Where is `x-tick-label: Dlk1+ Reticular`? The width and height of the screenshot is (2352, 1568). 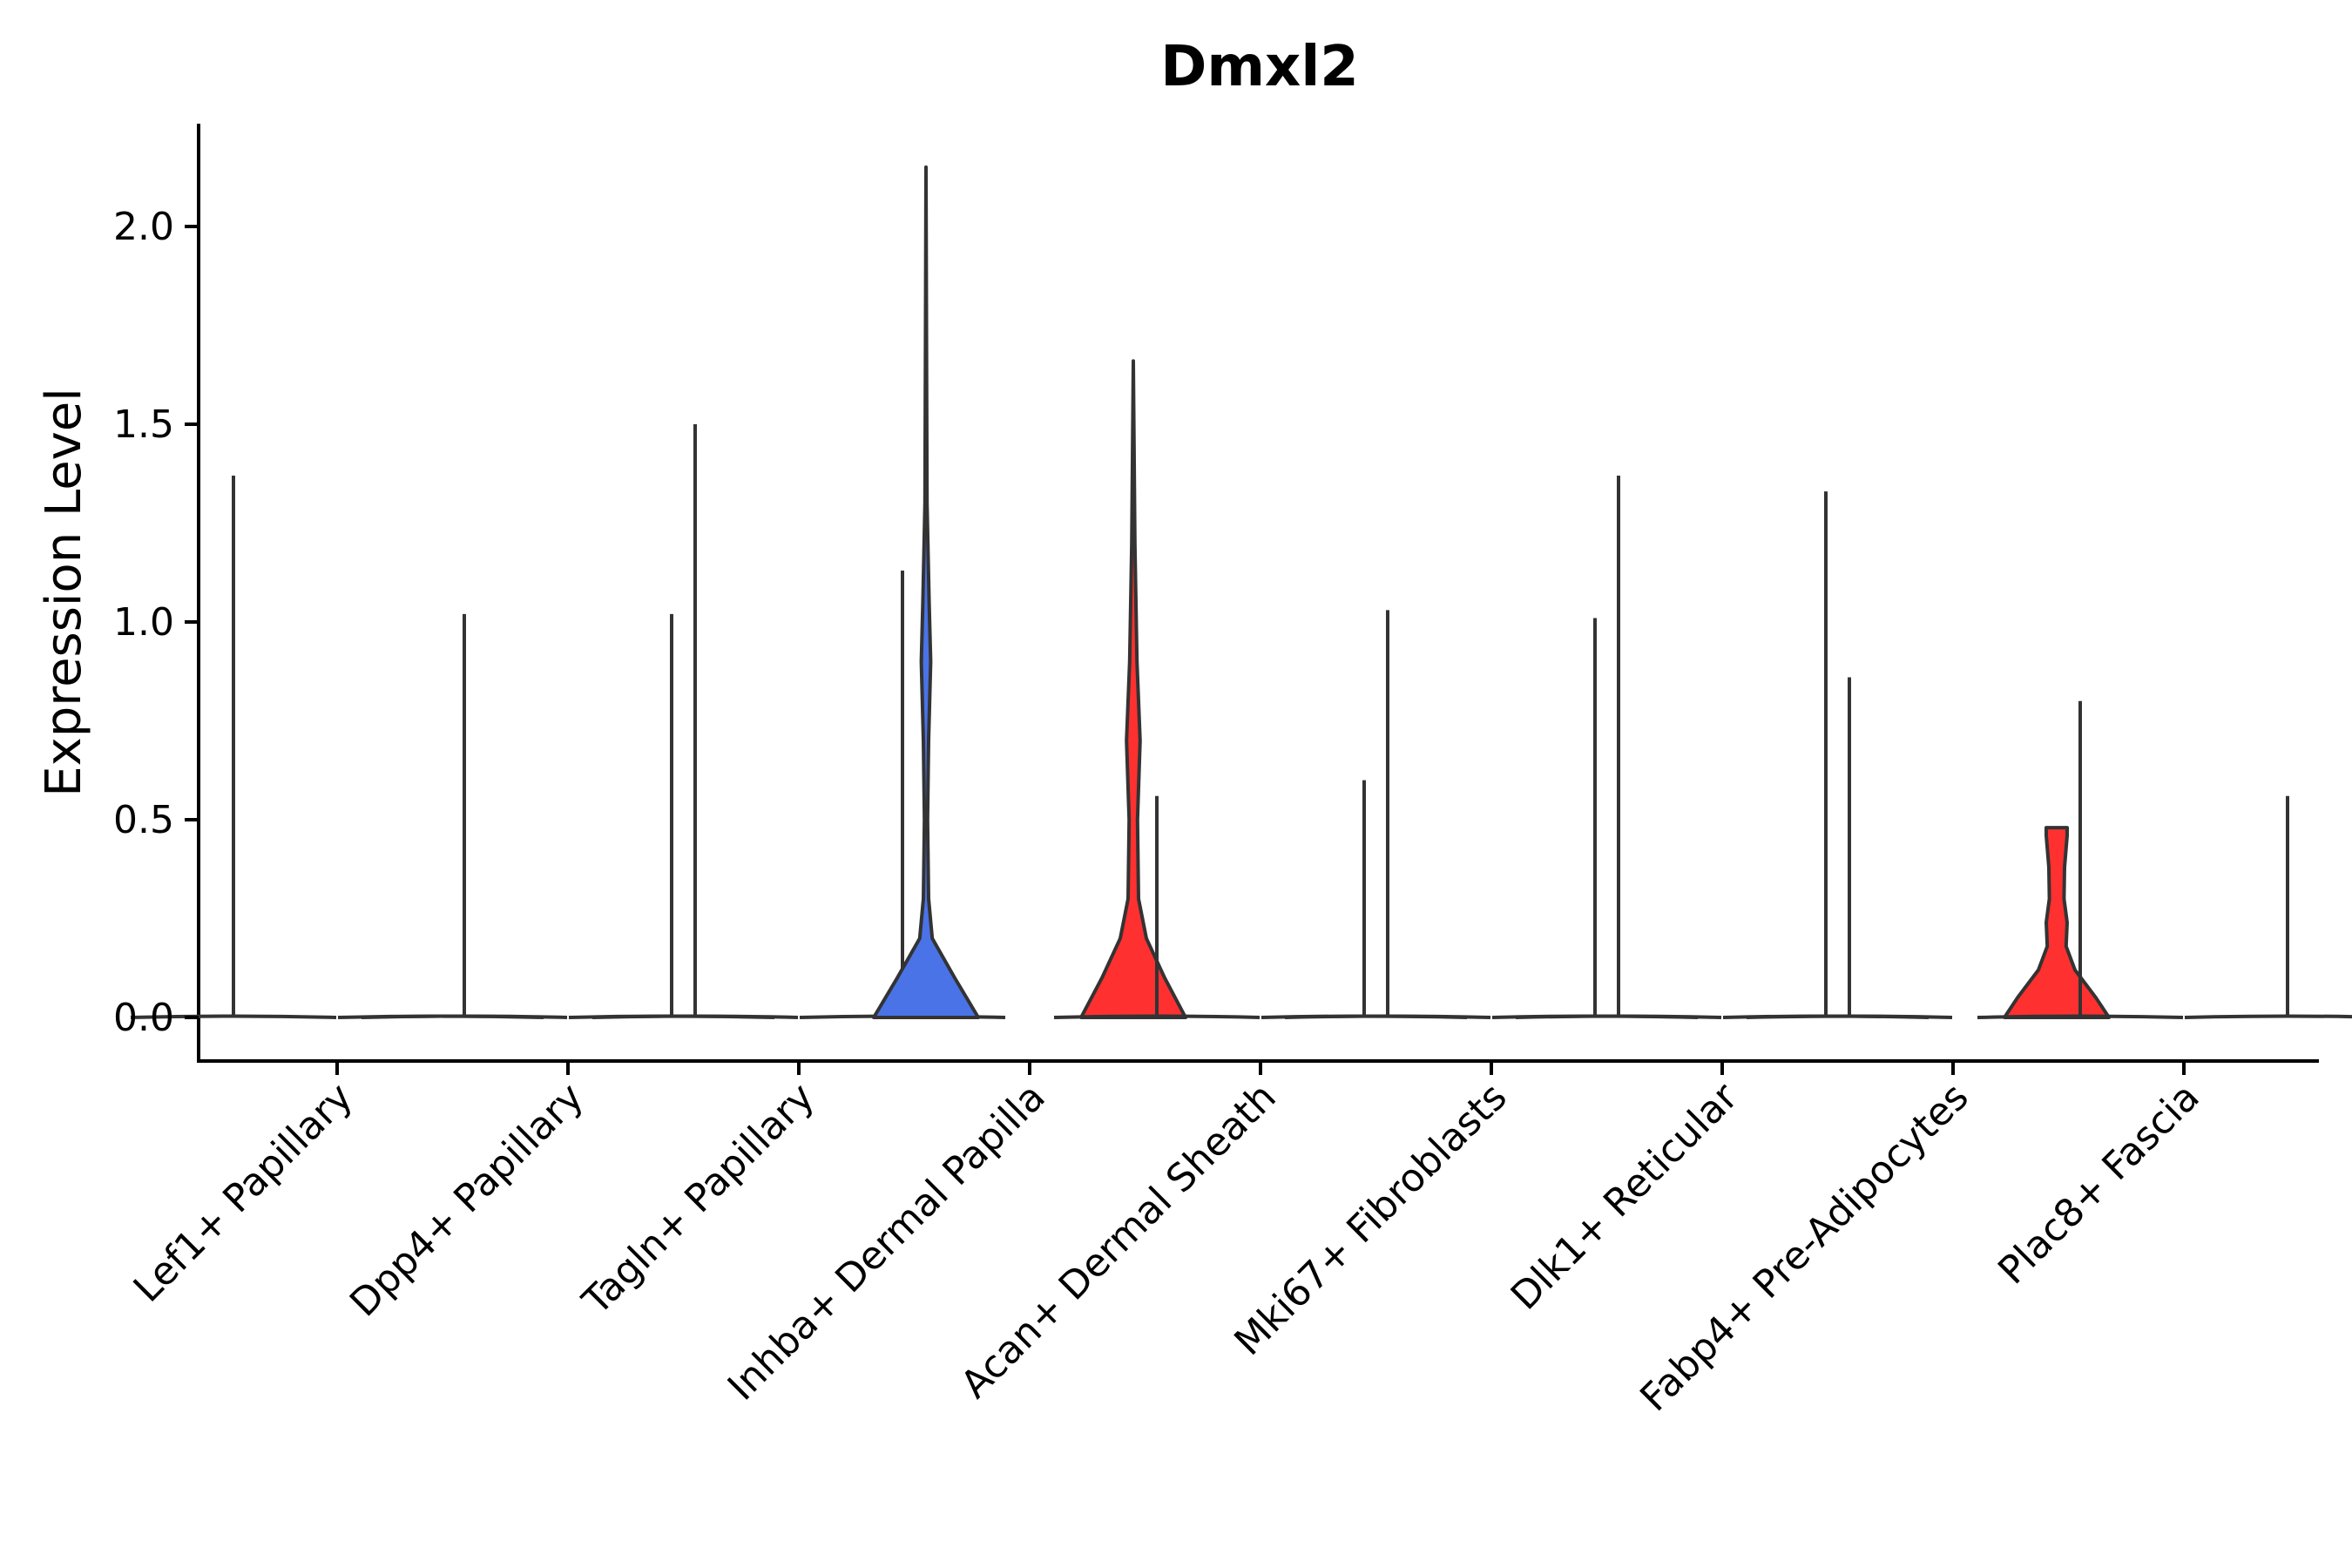 x-tick-label: Dlk1+ Reticular is located at coordinates (1625, 1196).